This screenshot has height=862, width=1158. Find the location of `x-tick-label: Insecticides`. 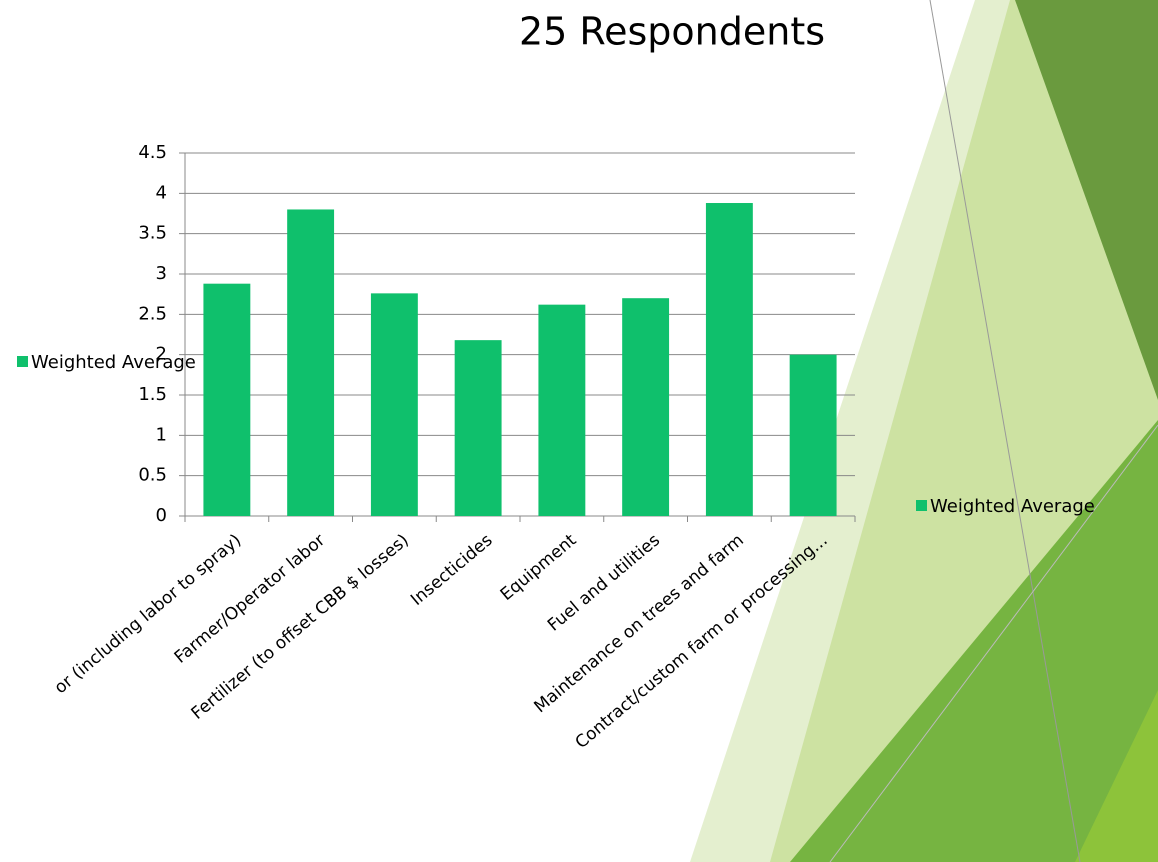

x-tick-label: Insecticides is located at coordinates (452, 570).